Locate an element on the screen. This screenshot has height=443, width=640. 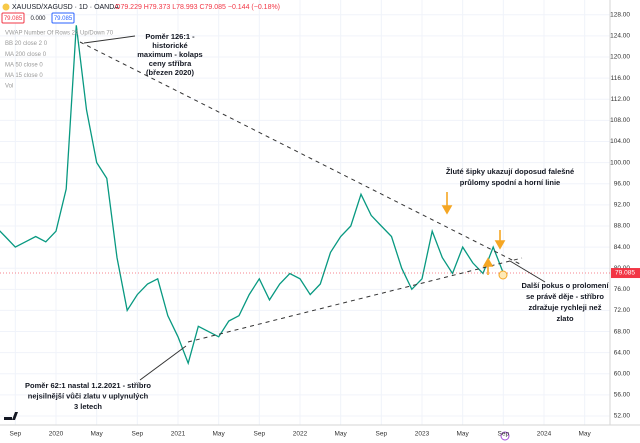
y-tick-label: 84.00 is located at coordinates (622, 247).